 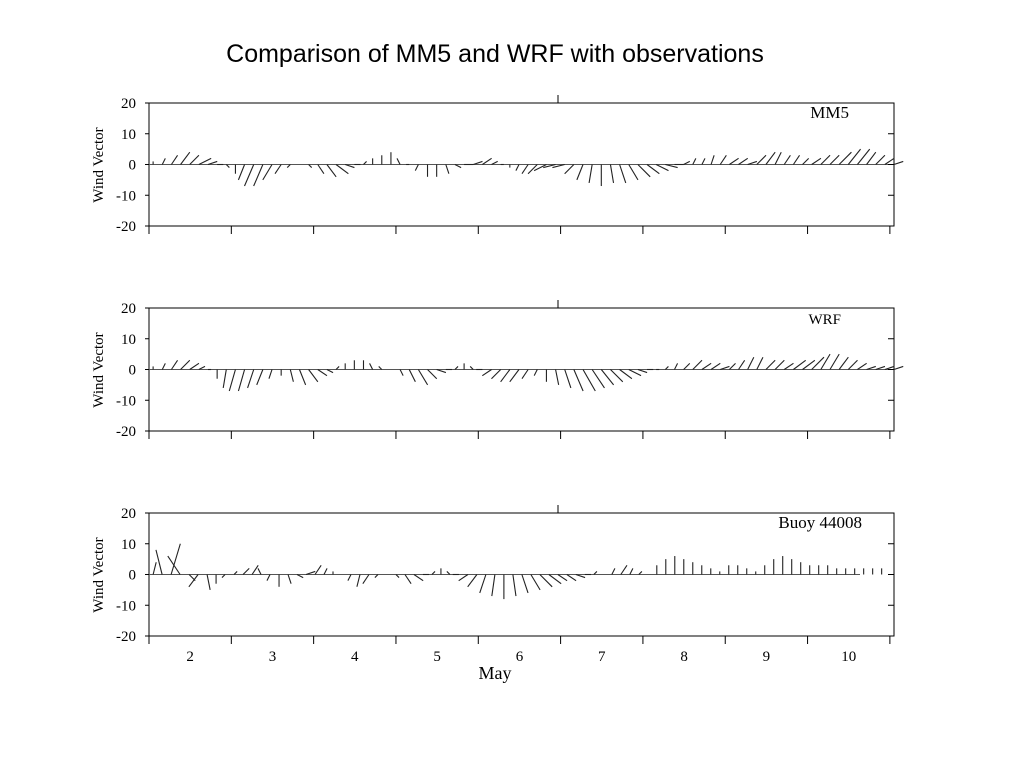 I want to click on y-tick-label: -20, so click(x=126, y=637).